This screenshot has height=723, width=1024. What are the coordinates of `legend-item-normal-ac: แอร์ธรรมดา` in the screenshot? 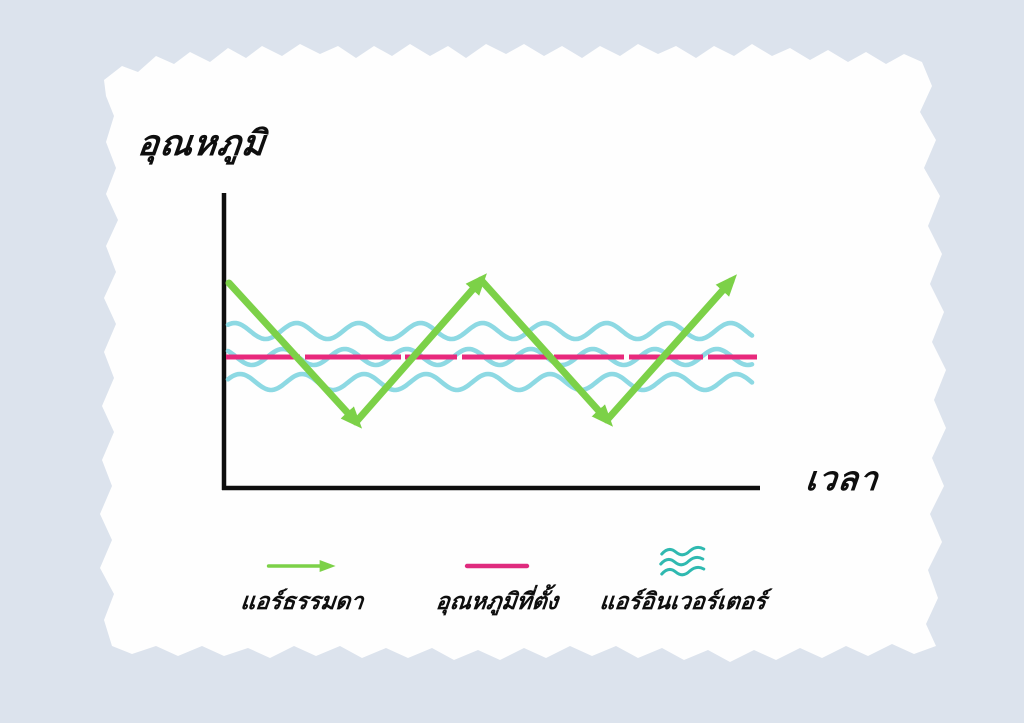 It's located at (302, 579).